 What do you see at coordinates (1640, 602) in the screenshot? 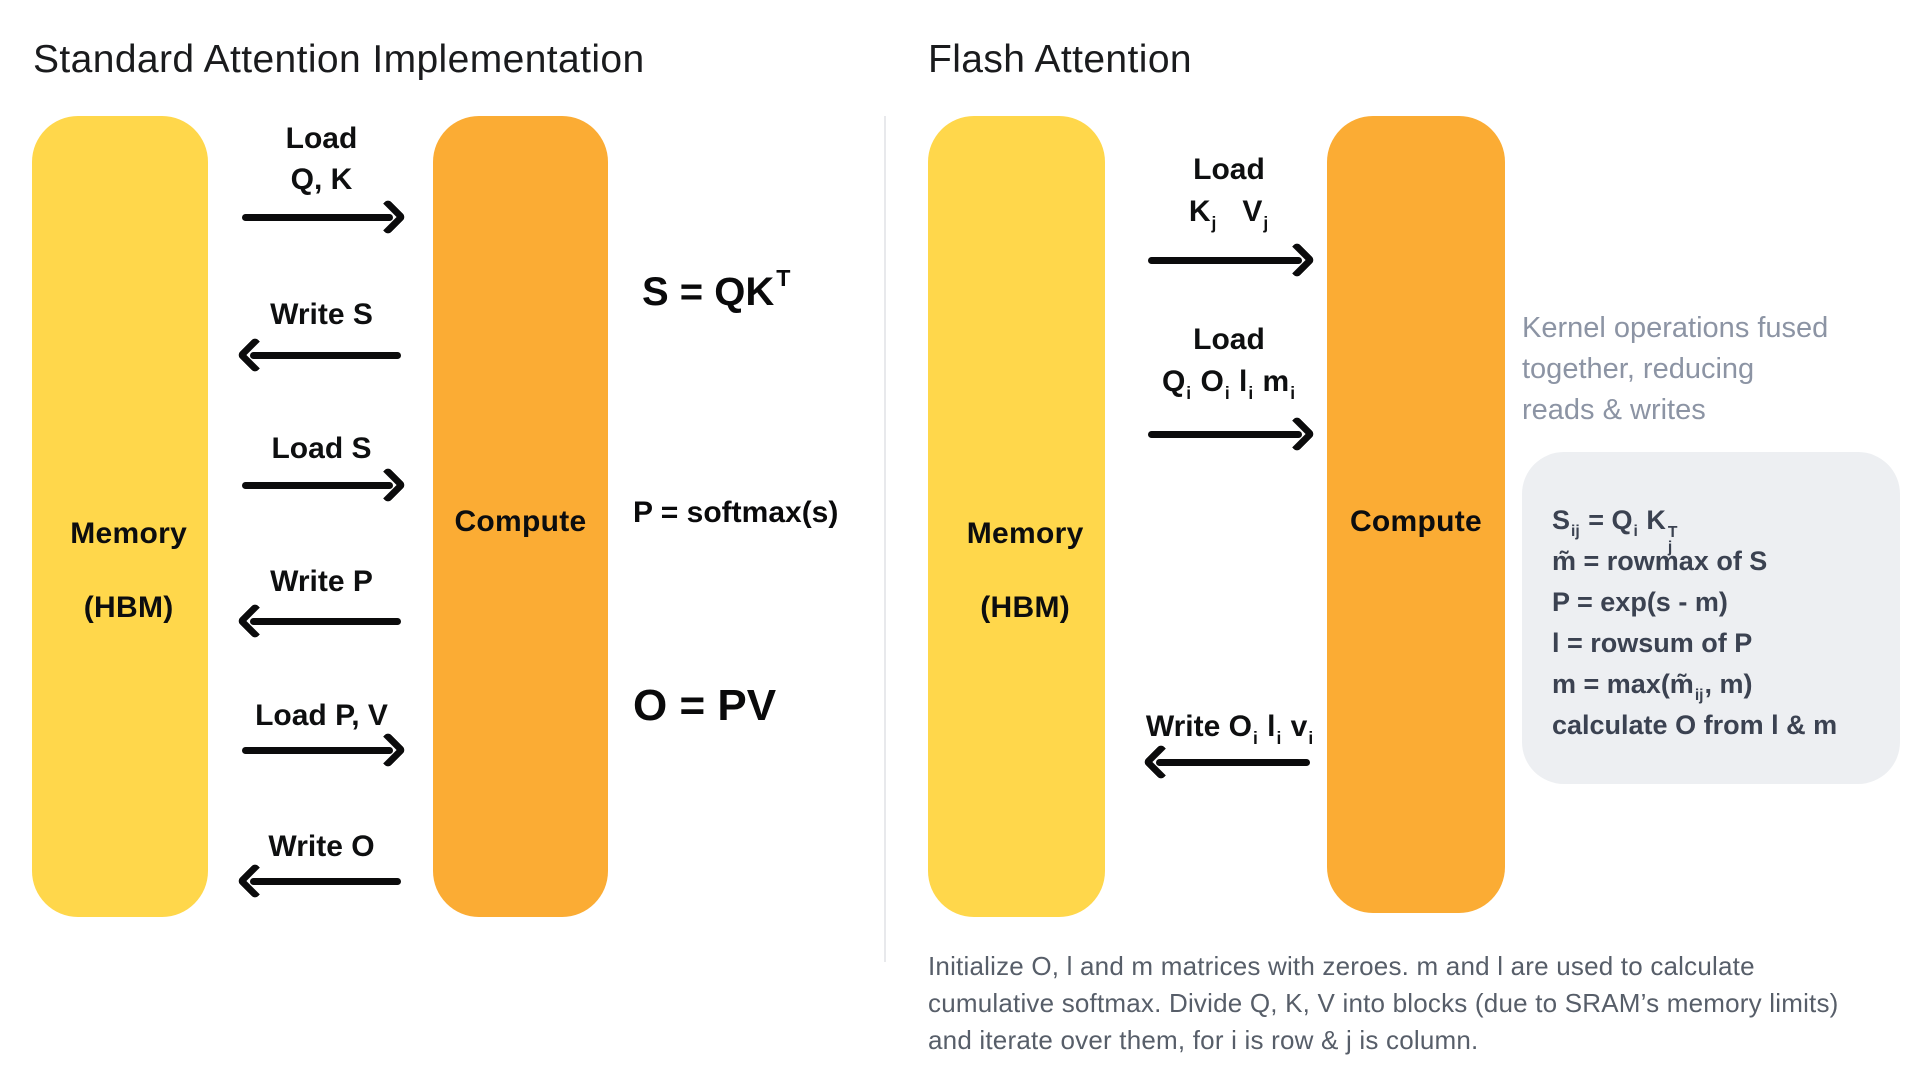
I see `box-formula-exp: P = exp(s - m)` at bounding box center [1640, 602].